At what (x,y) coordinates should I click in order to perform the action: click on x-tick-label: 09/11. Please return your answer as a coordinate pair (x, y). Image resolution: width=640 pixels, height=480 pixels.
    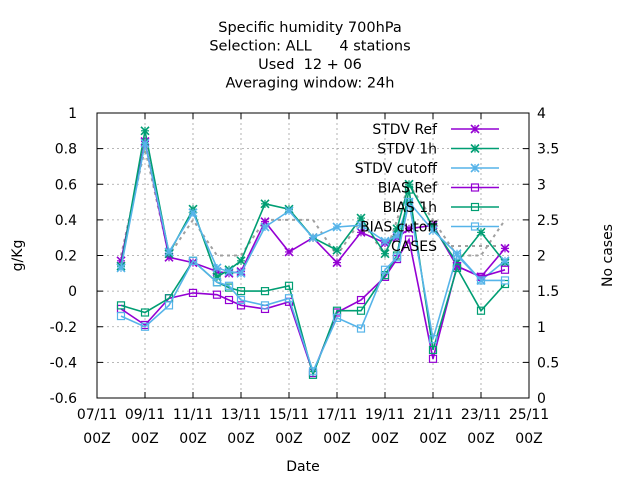
    Looking at the image, I should click on (145, 415).